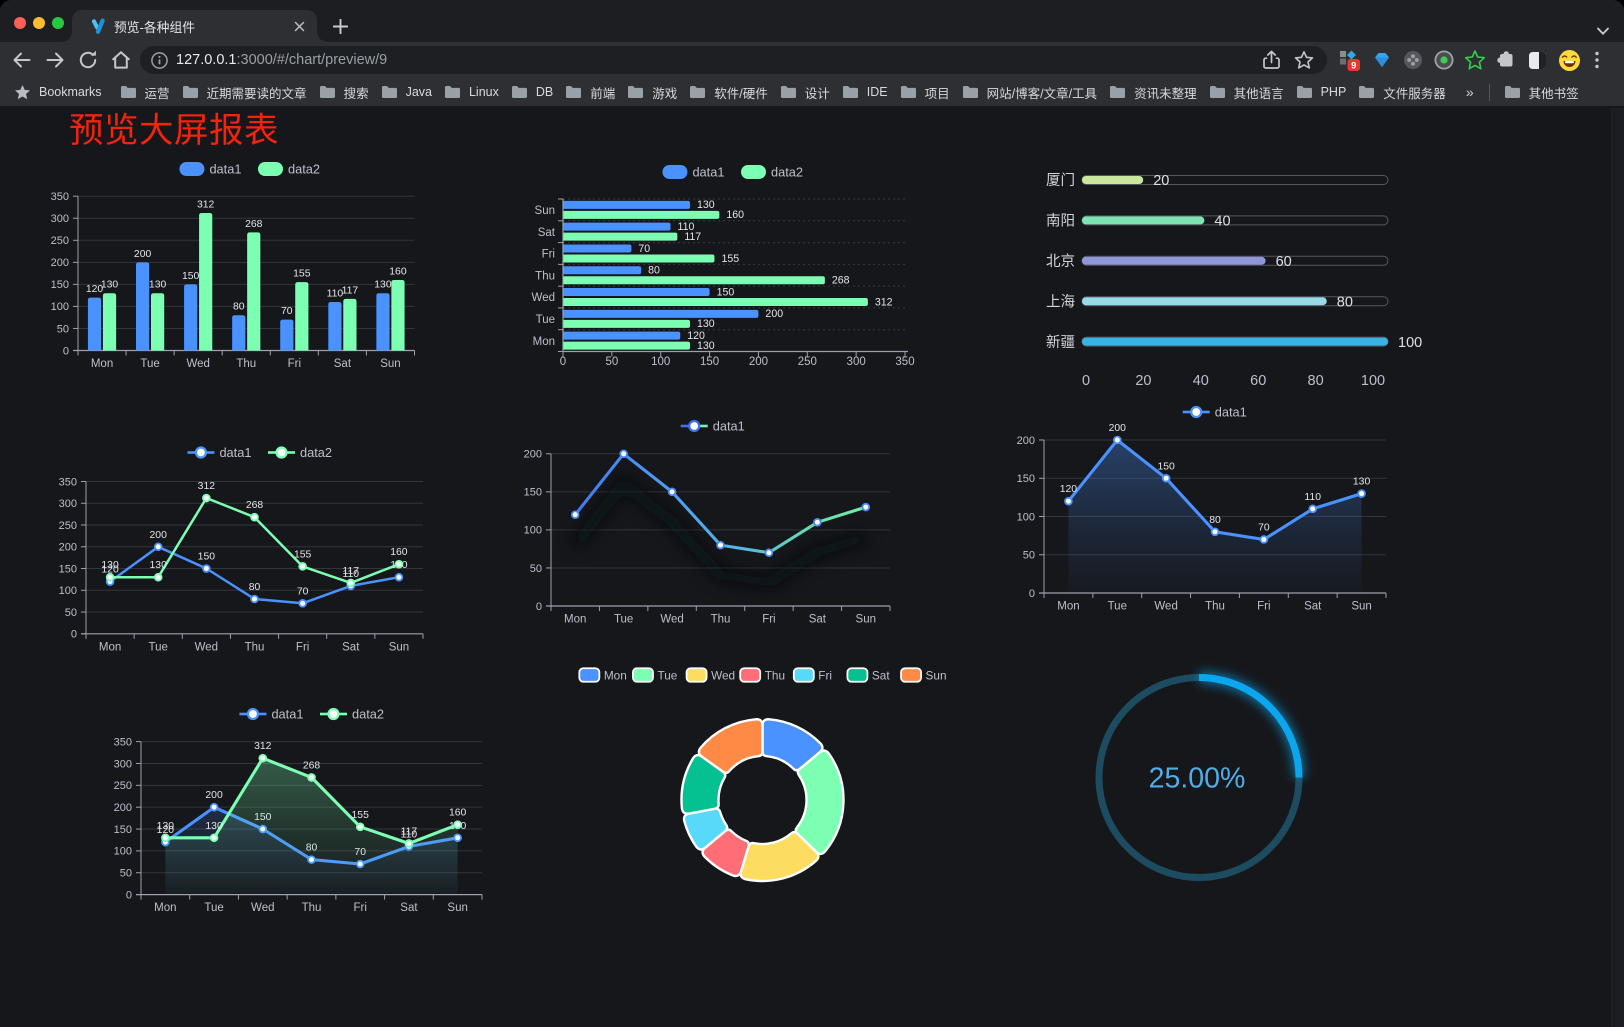  What do you see at coordinates (805, 92) in the screenshot?
I see `bookmark-folder-item: 设计` at bounding box center [805, 92].